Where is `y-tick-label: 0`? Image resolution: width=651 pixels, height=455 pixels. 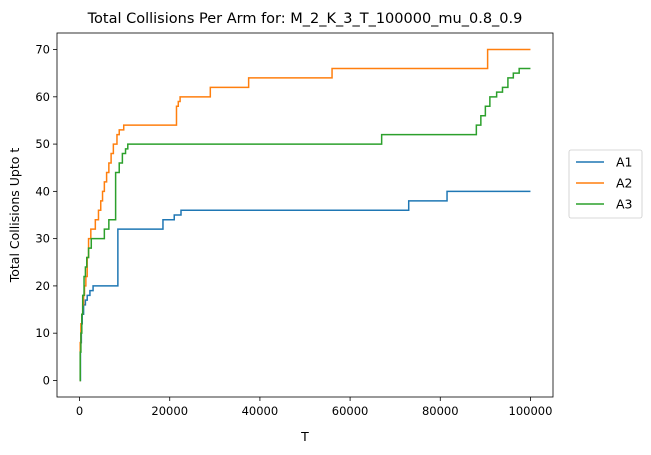
y-tick-label: 0 is located at coordinates (46, 380).